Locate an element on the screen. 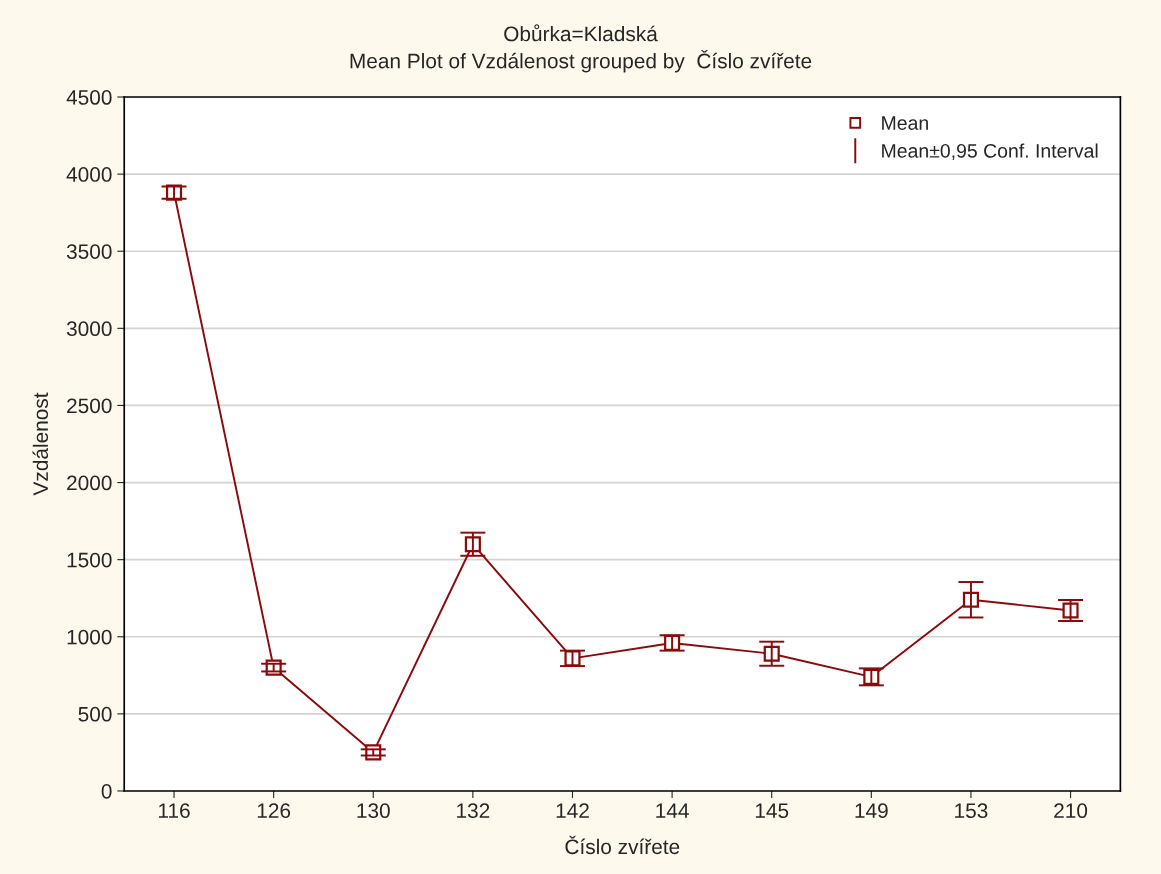 This screenshot has height=874, width=1161. x-tick-label: 126 is located at coordinates (274, 811).